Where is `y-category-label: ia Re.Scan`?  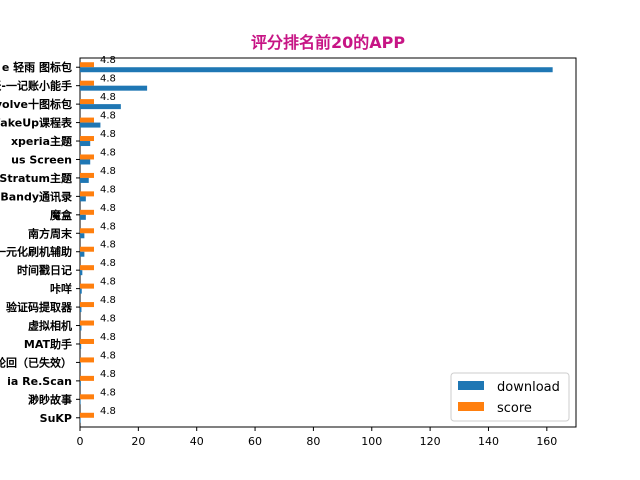 y-category-label: ia Re.Scan is located at coordinates (39, 381).